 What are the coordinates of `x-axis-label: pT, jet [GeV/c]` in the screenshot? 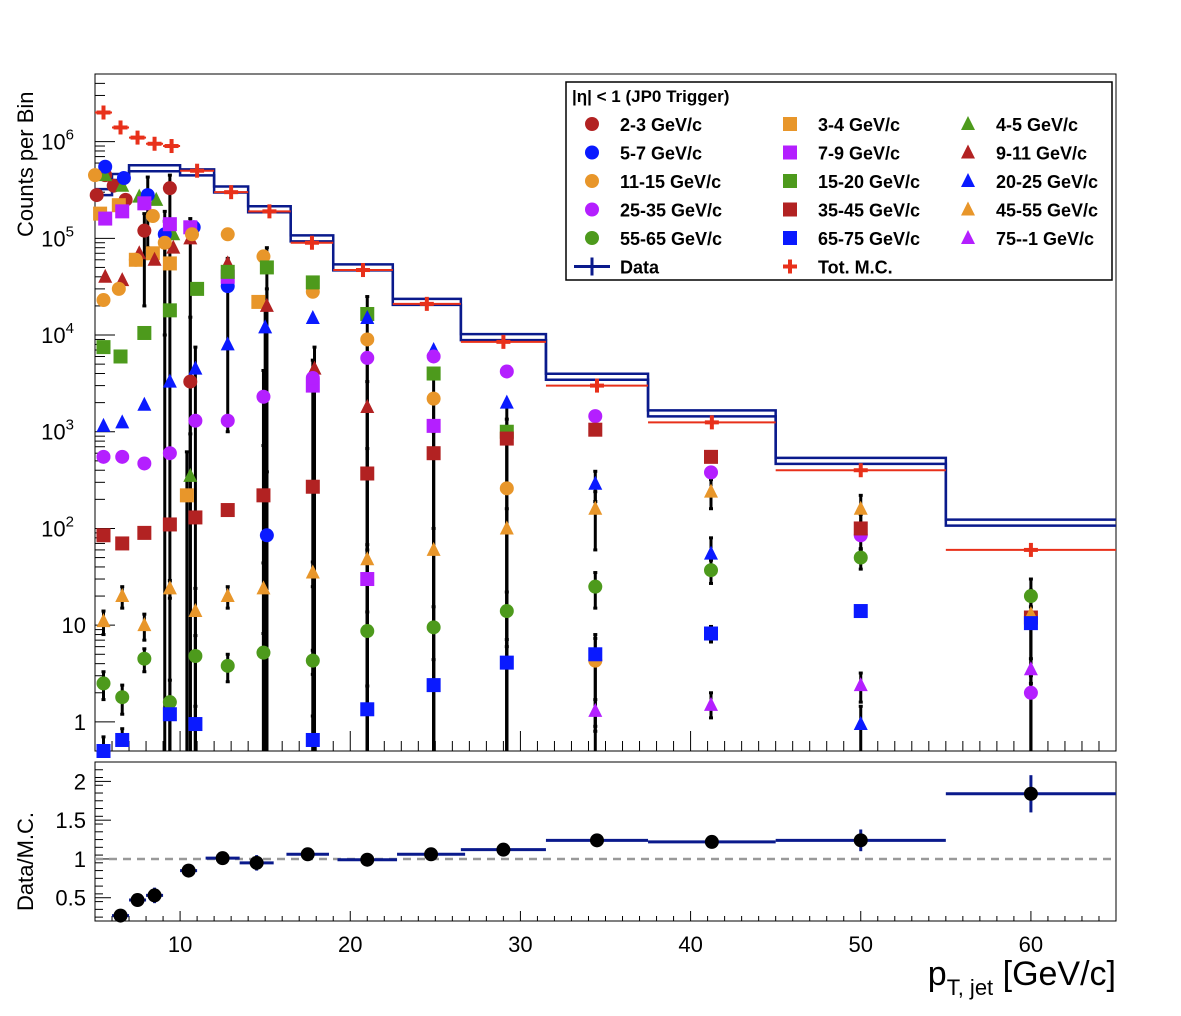 It's located at (1022, 977).